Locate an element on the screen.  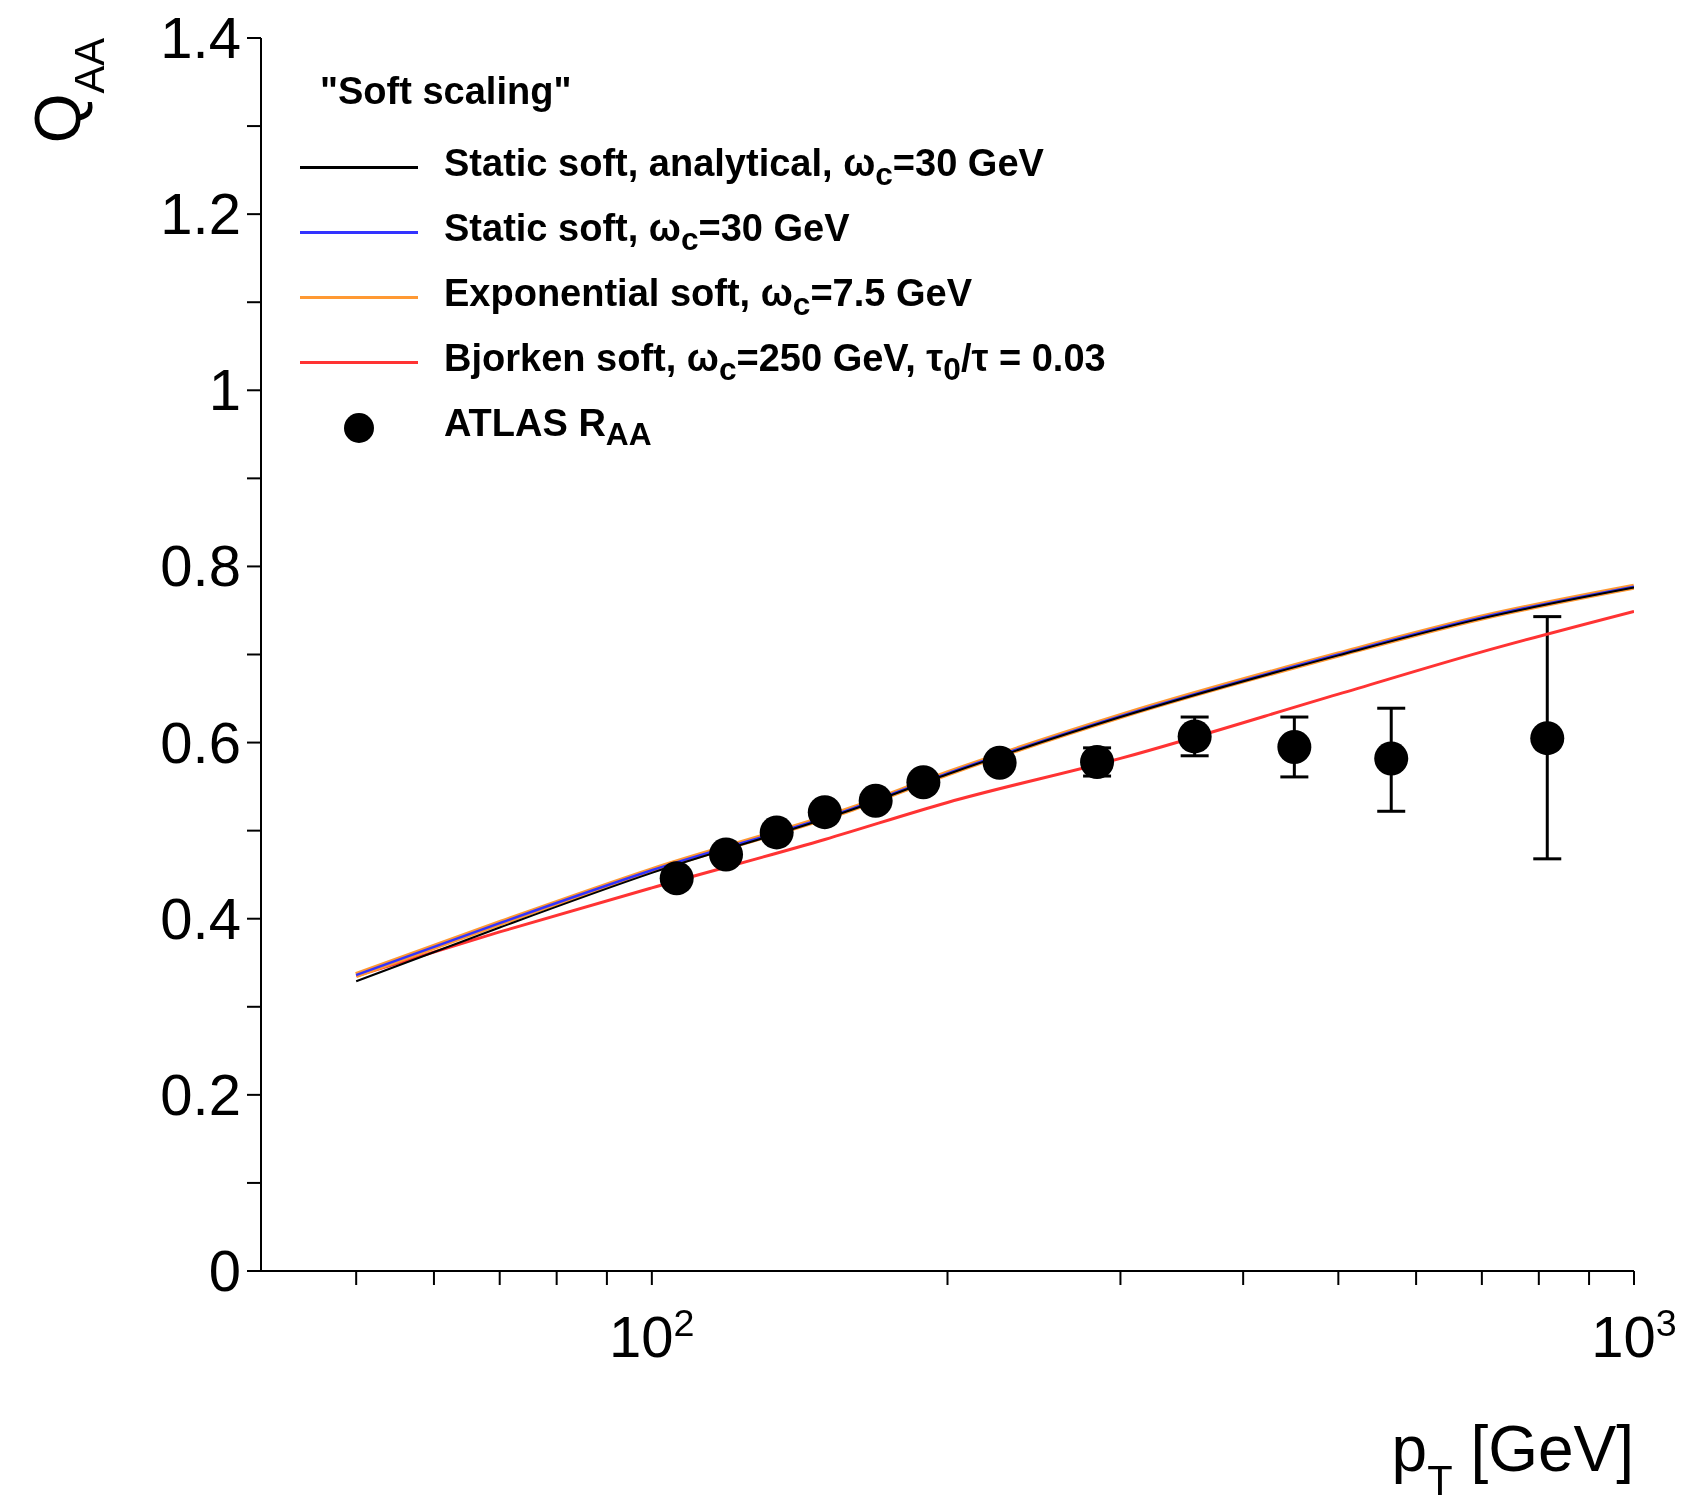
y-tick-label: 1.4 is located at coordinates (200, 37).